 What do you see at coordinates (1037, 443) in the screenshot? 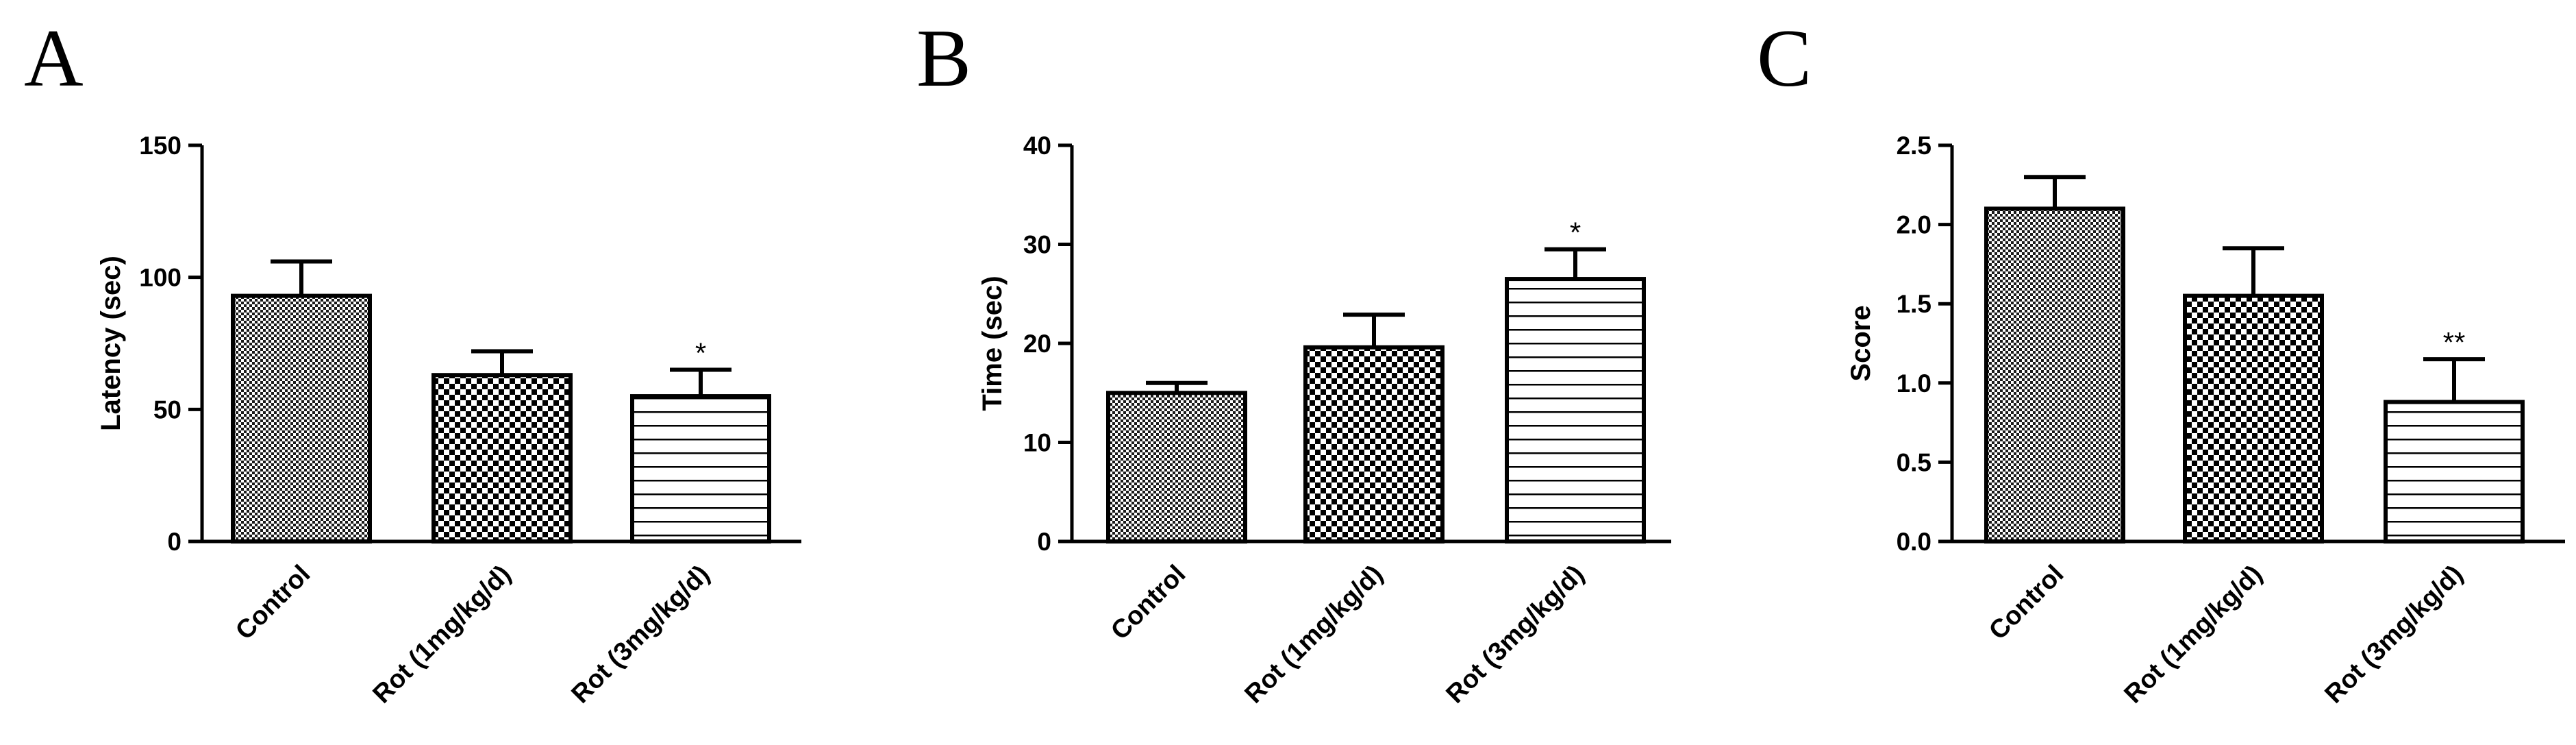
I see `y-tick-label: 10` at bounding box center [1037, 443].